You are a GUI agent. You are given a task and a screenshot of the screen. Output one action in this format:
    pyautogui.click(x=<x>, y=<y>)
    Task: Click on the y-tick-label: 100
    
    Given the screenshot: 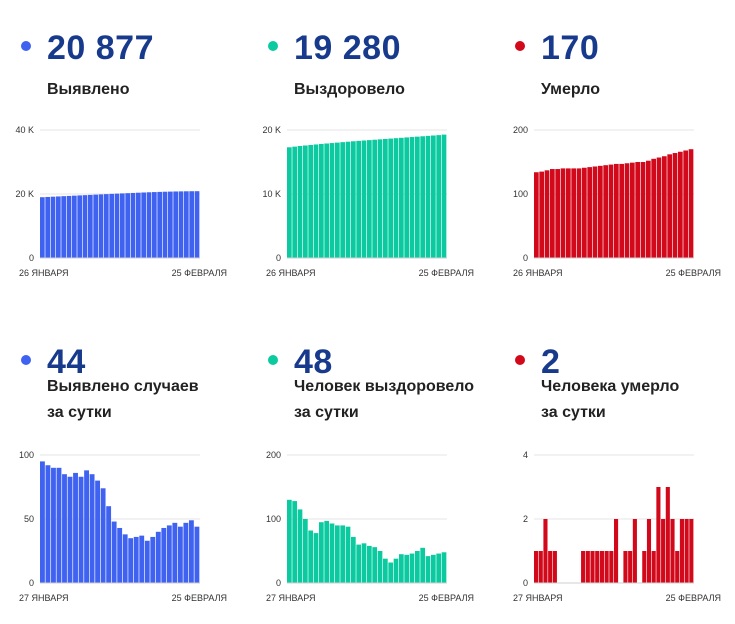 What is the action you would take?
    pyautogui.click(x=520, y=194)
    